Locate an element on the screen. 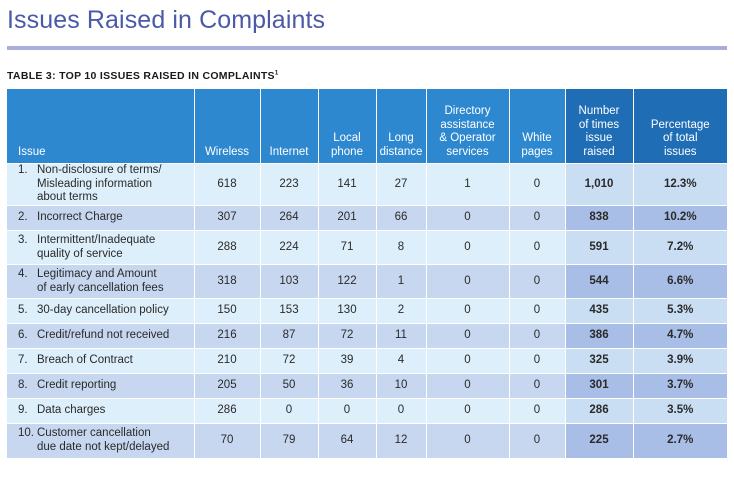  cell-wireless: 307 is located at coordinates (226, 218).